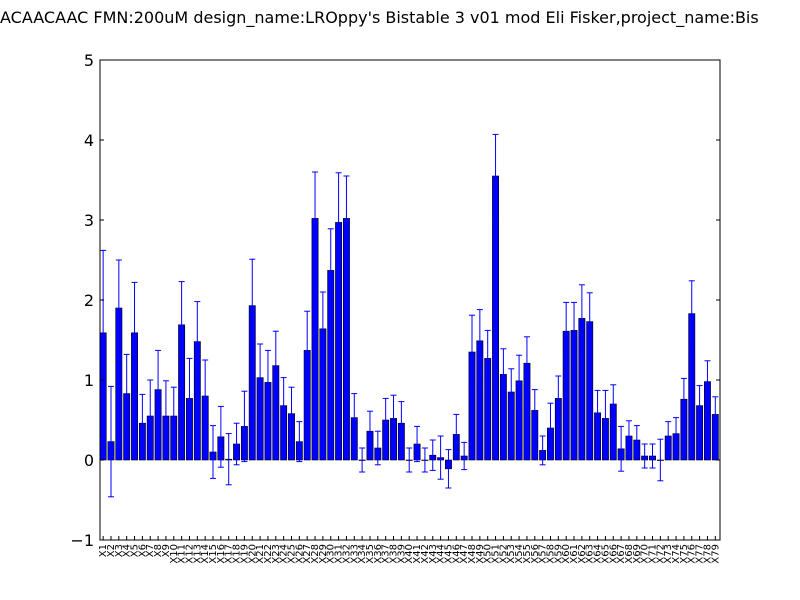  What do you see at coordinates (299, 442) in the screenshot?
I see `error-bar-x26` at bounding box center [299, 442].